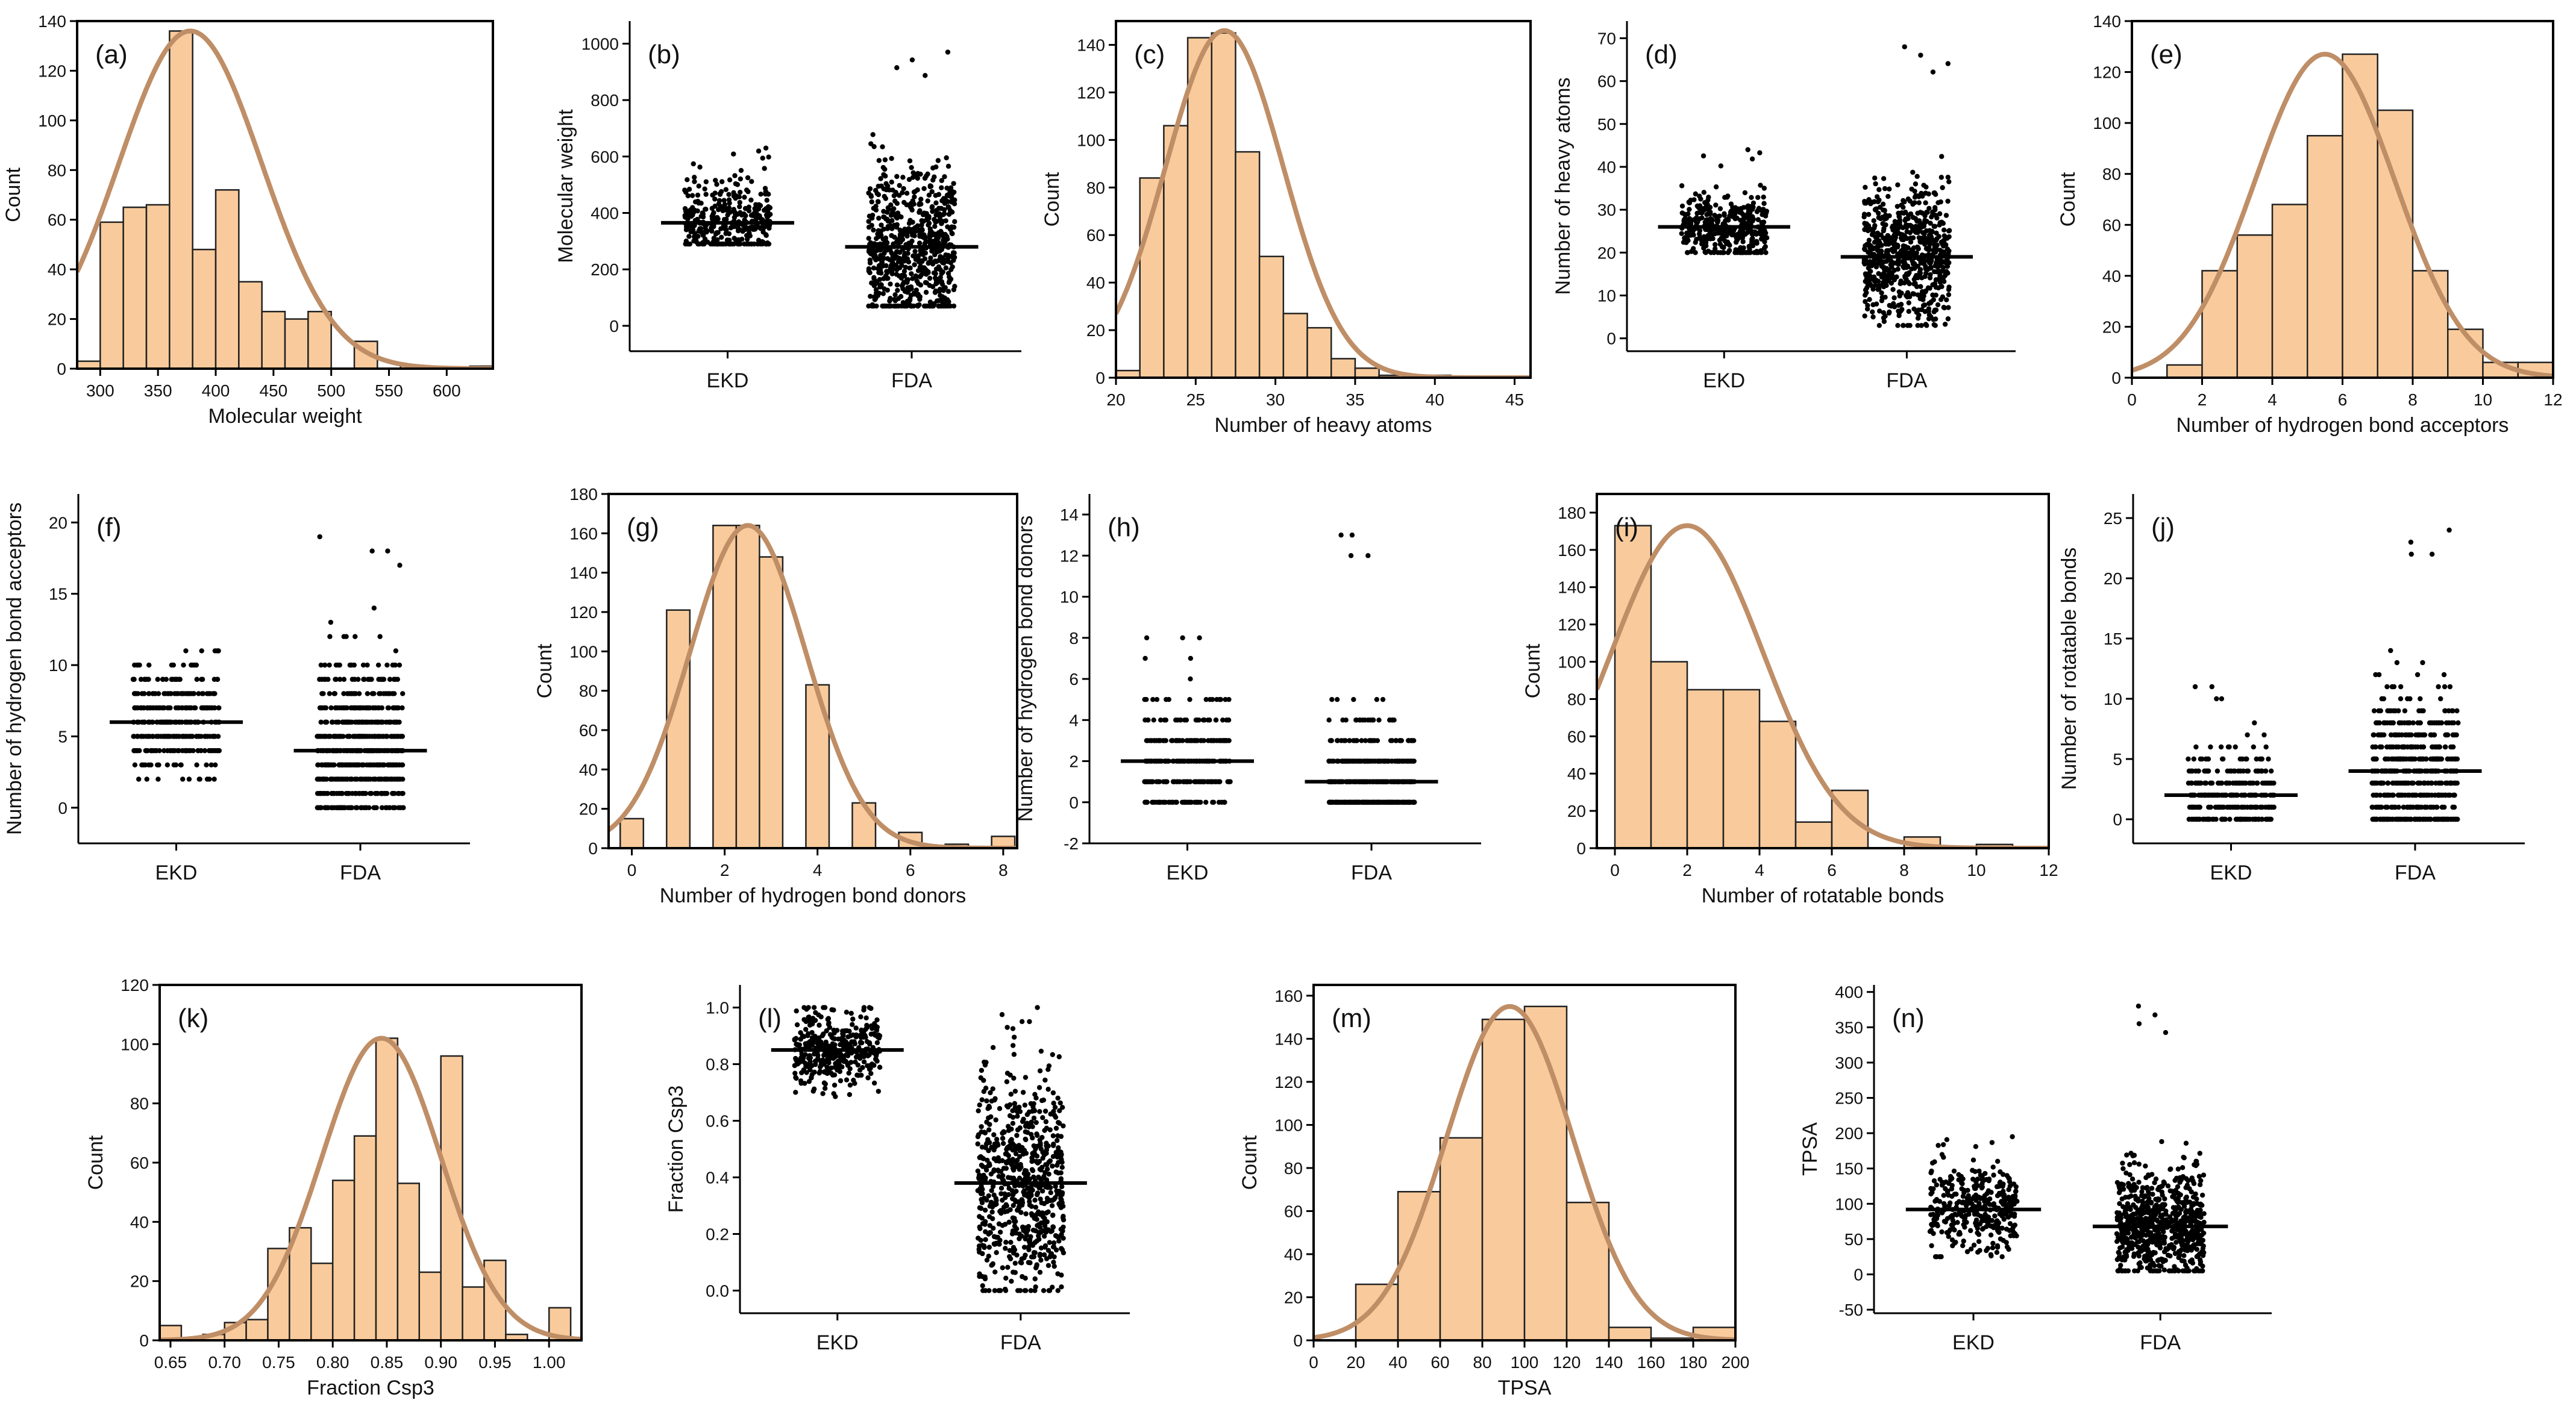  What do you see at coordinates (605, 157) in the screenshot?
I see `y-tick-label: 600` at bounding box center [605, 157].